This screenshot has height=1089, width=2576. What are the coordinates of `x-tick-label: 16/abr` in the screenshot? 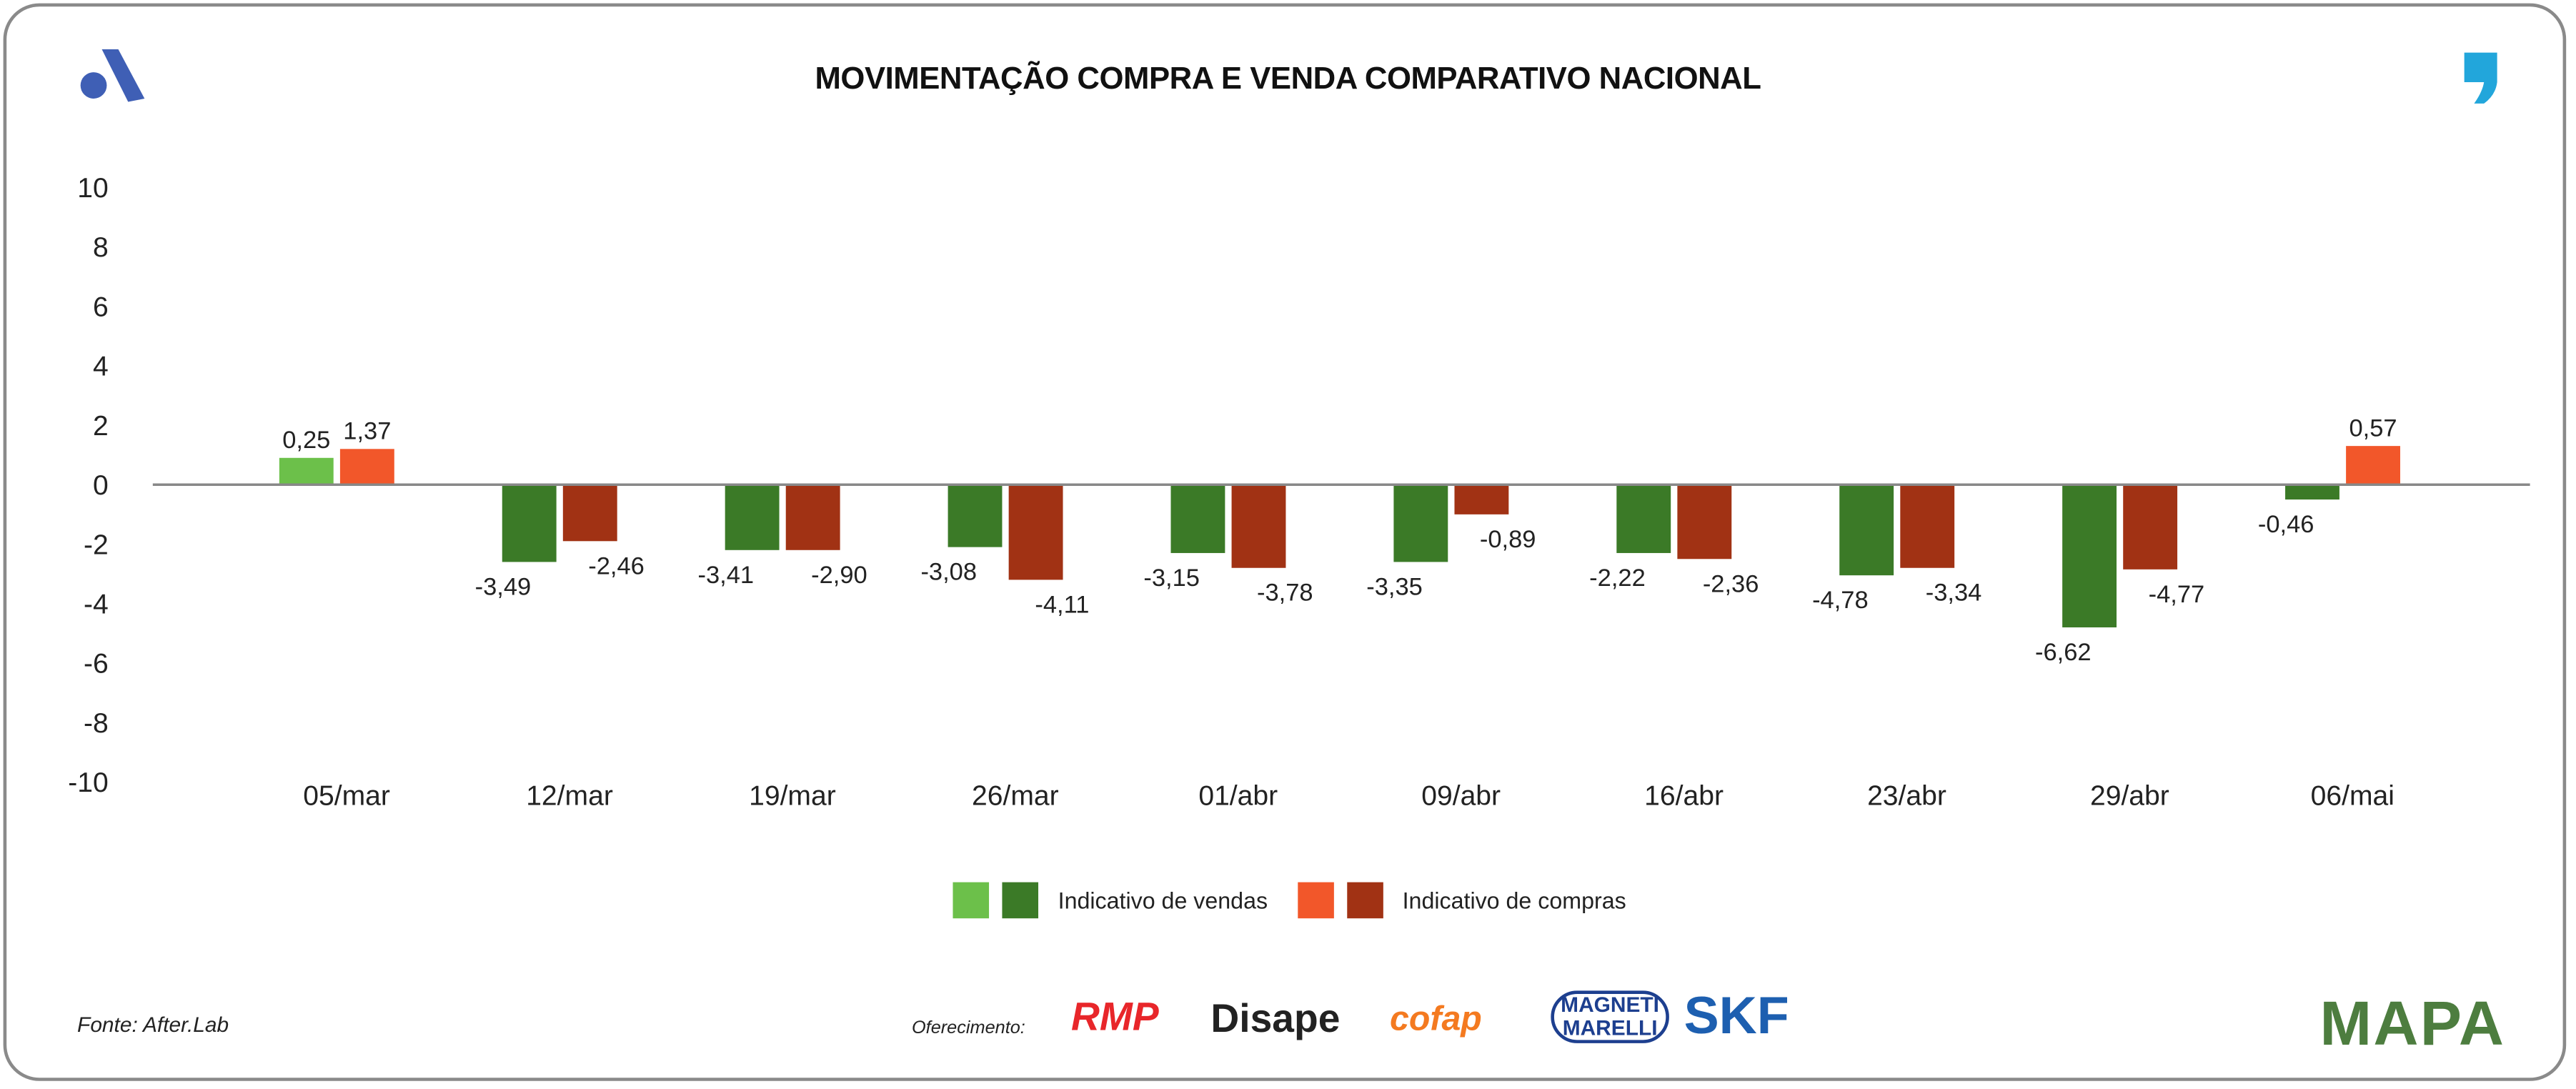 It's located at (1684, 796).